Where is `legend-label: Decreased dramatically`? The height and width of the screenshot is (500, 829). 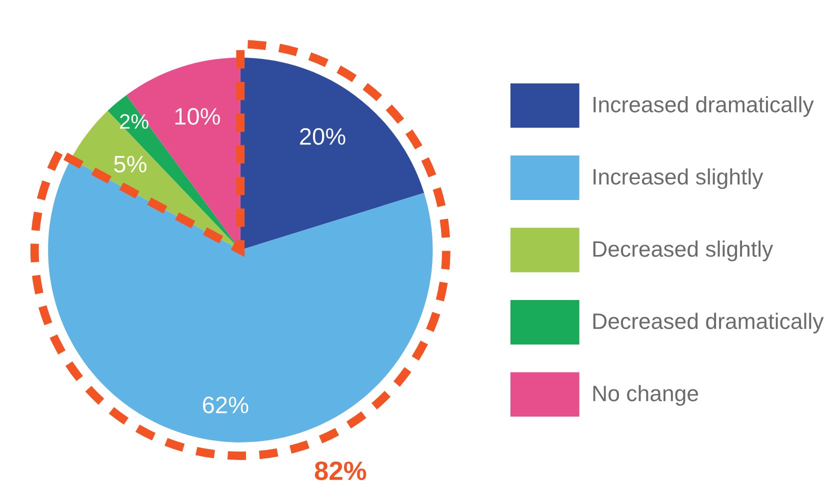
legend-label: Decreased dramatically is located at coordinates (708, 323).